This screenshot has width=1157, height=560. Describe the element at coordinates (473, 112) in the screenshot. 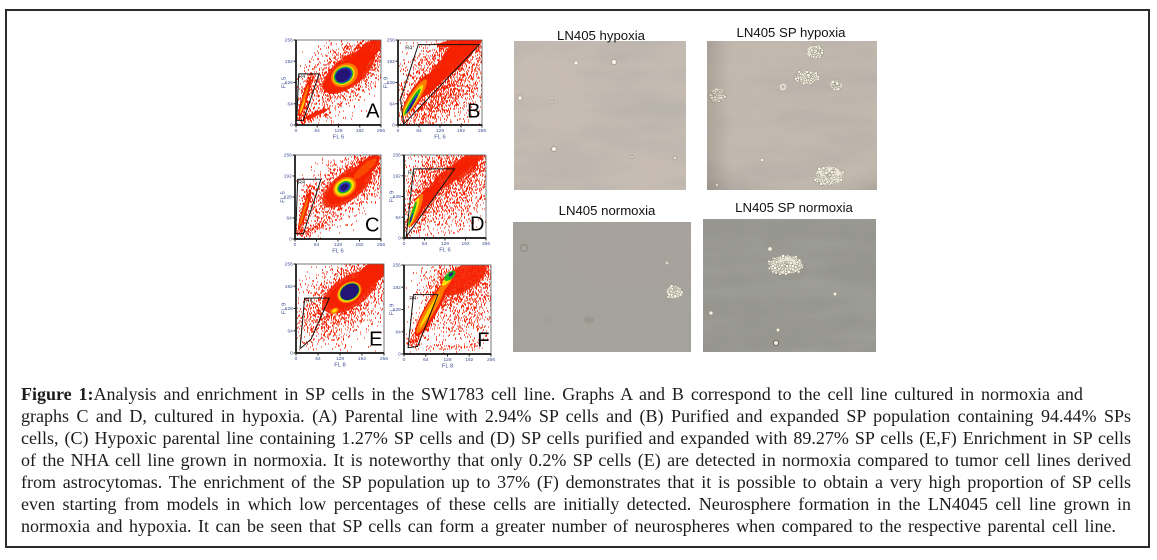

I see `svg-text: B` at that location.